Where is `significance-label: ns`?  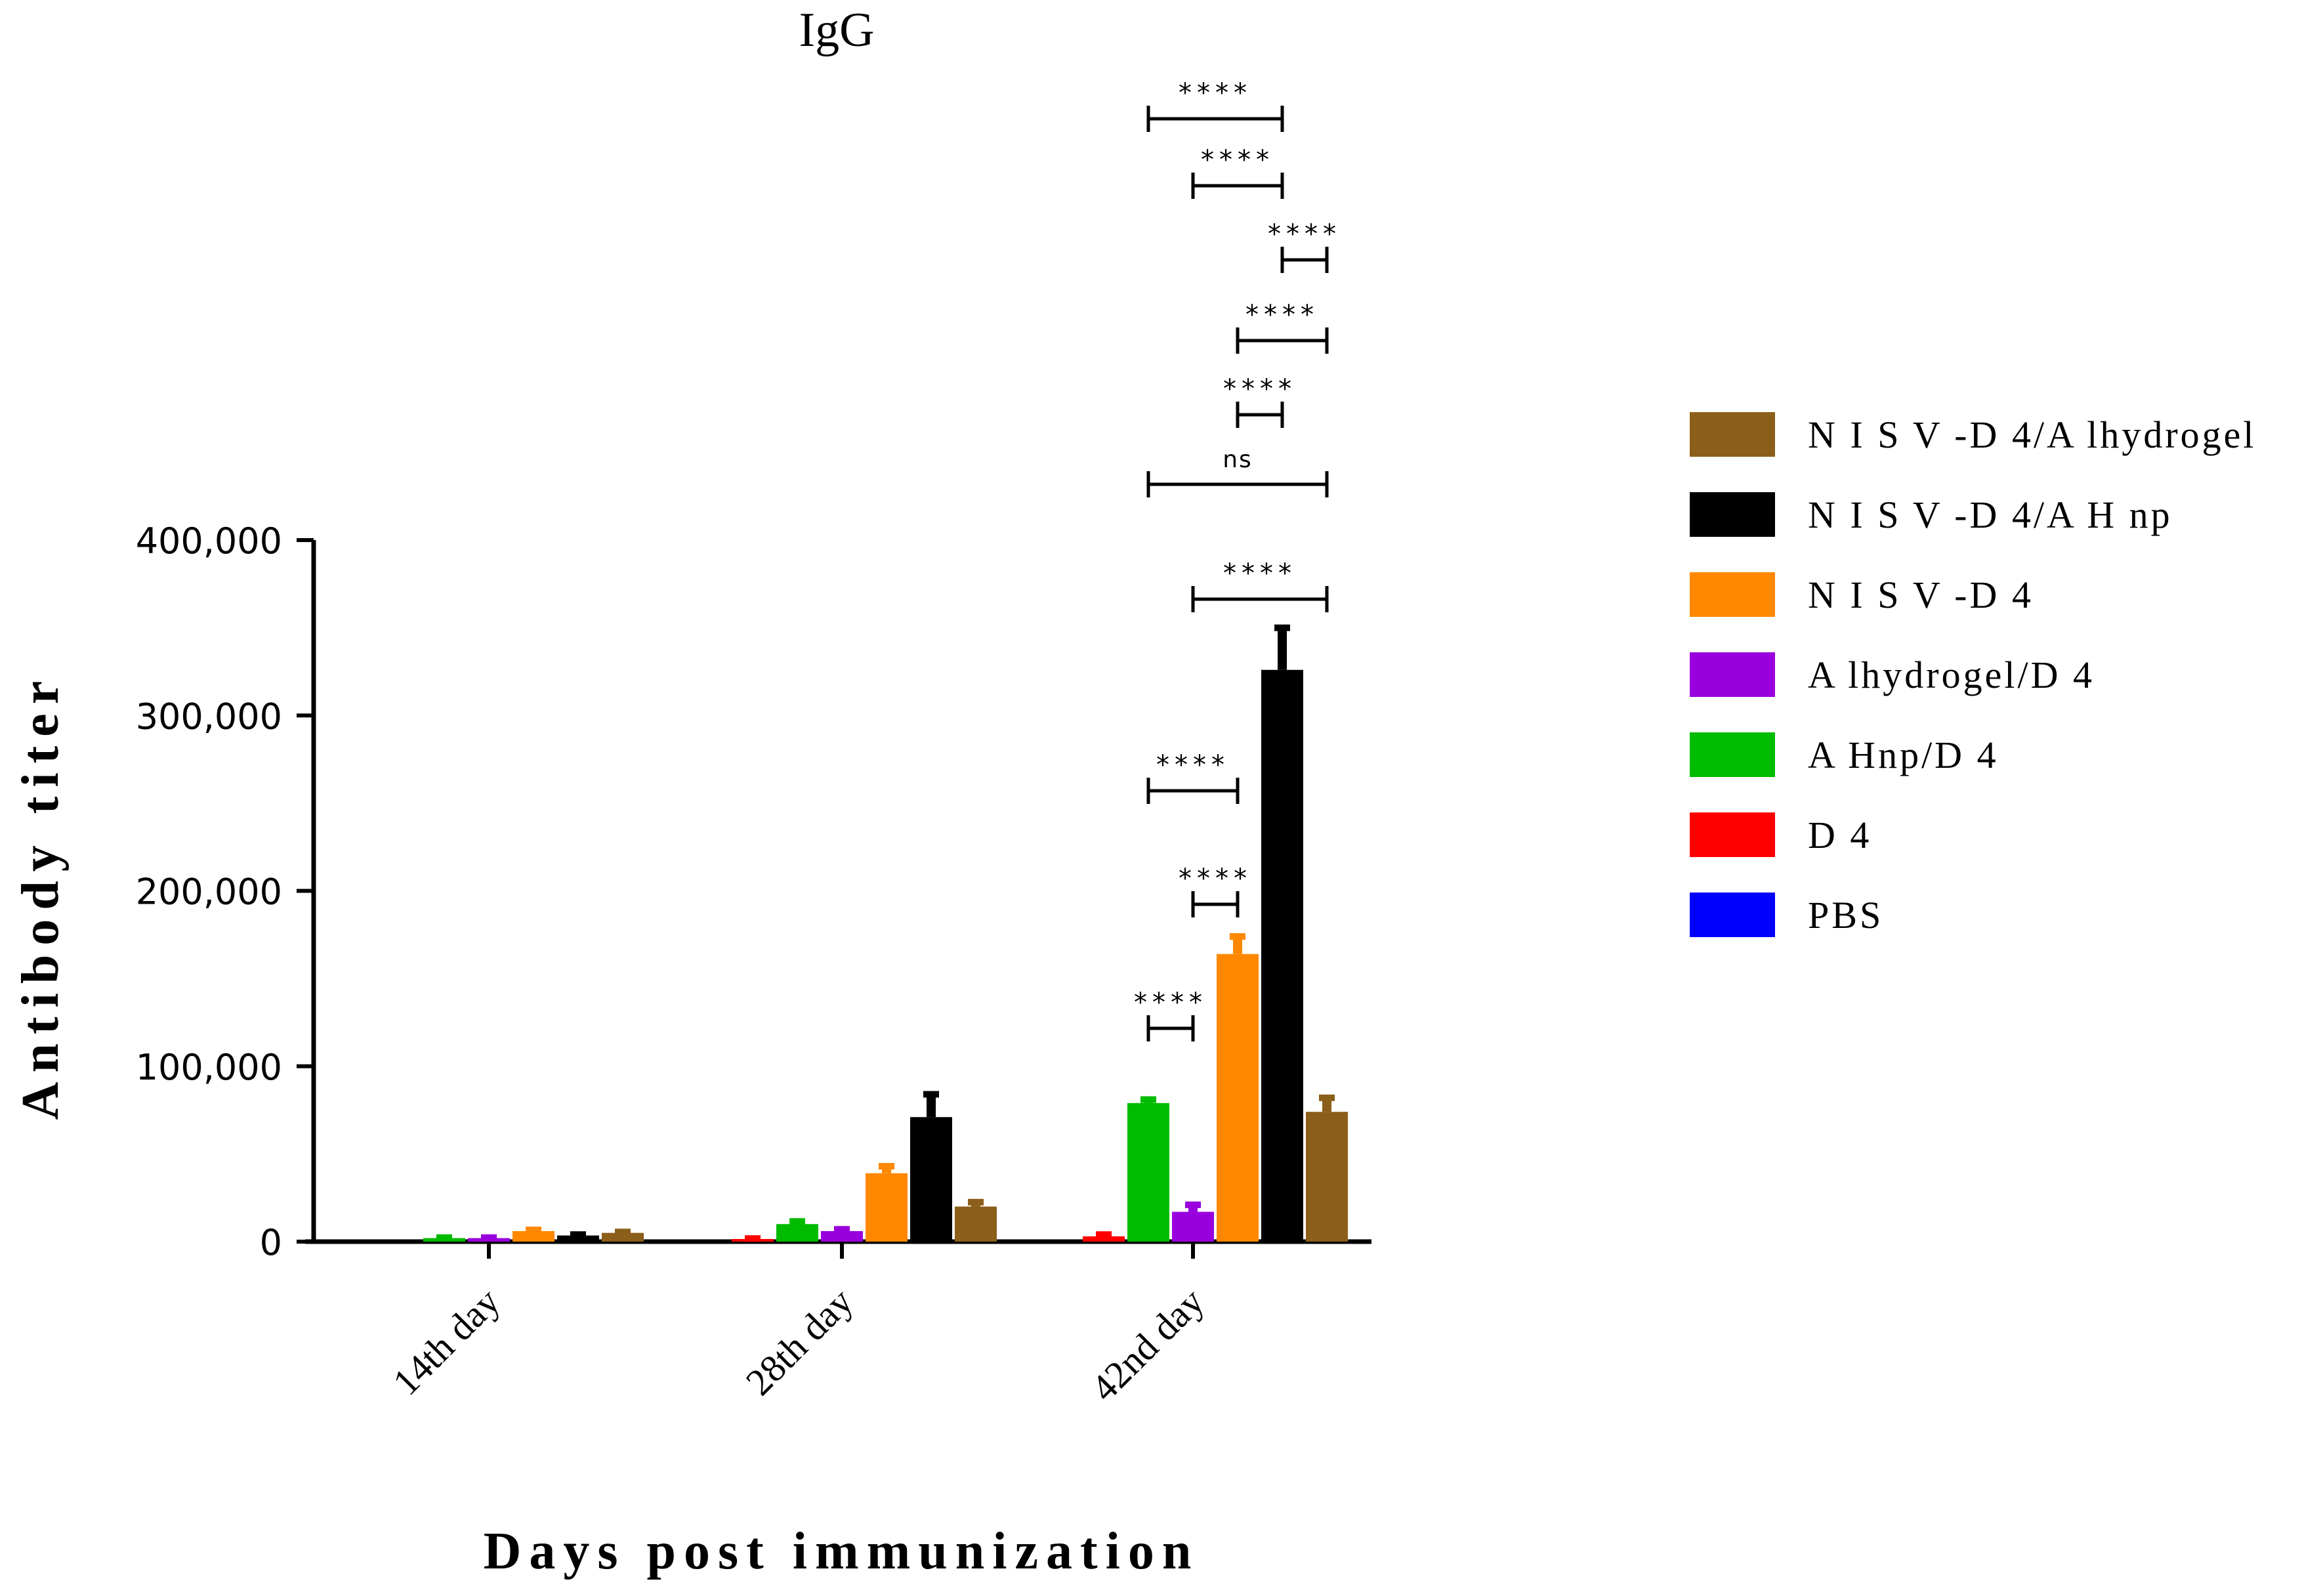
significance-label: ns is located at coordinates (1238, 459).